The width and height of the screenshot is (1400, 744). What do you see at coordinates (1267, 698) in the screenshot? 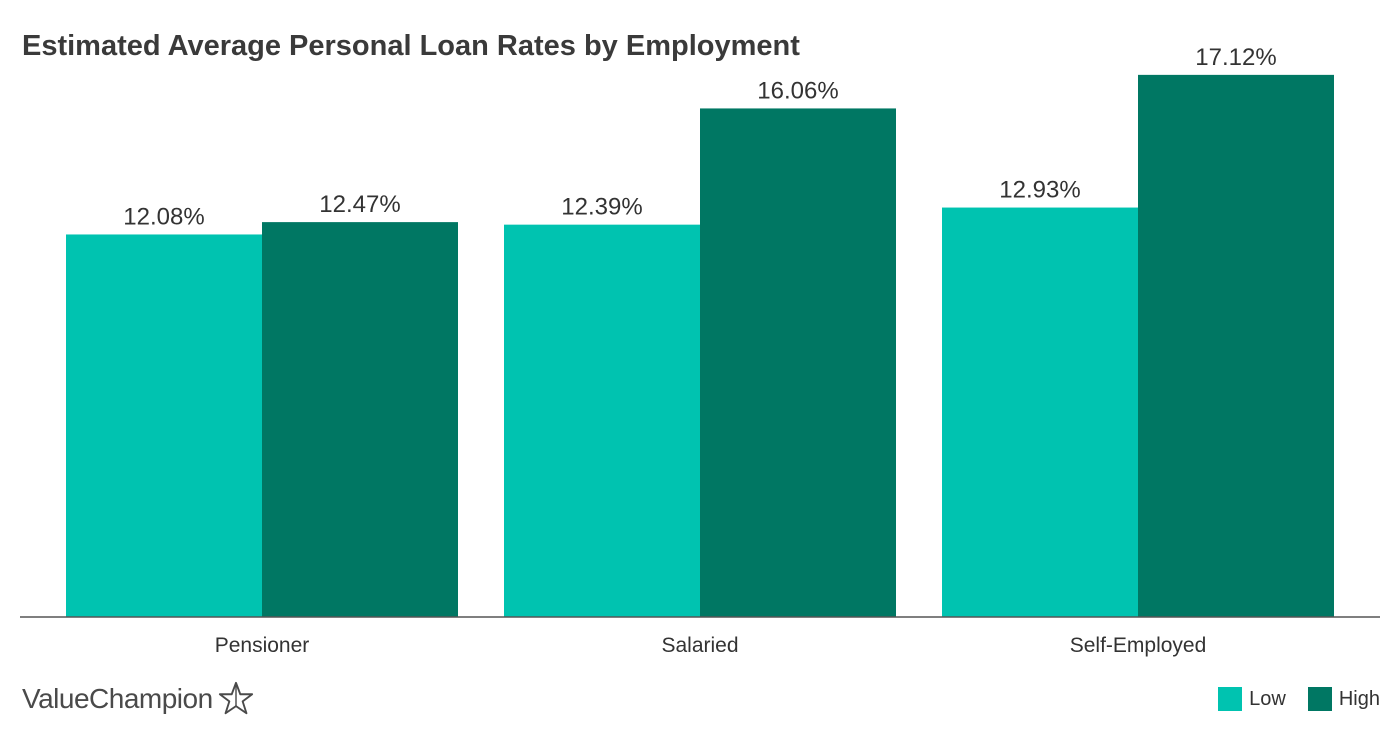
I see `legend-label-low: Low` at bounding box center [1267, 698].